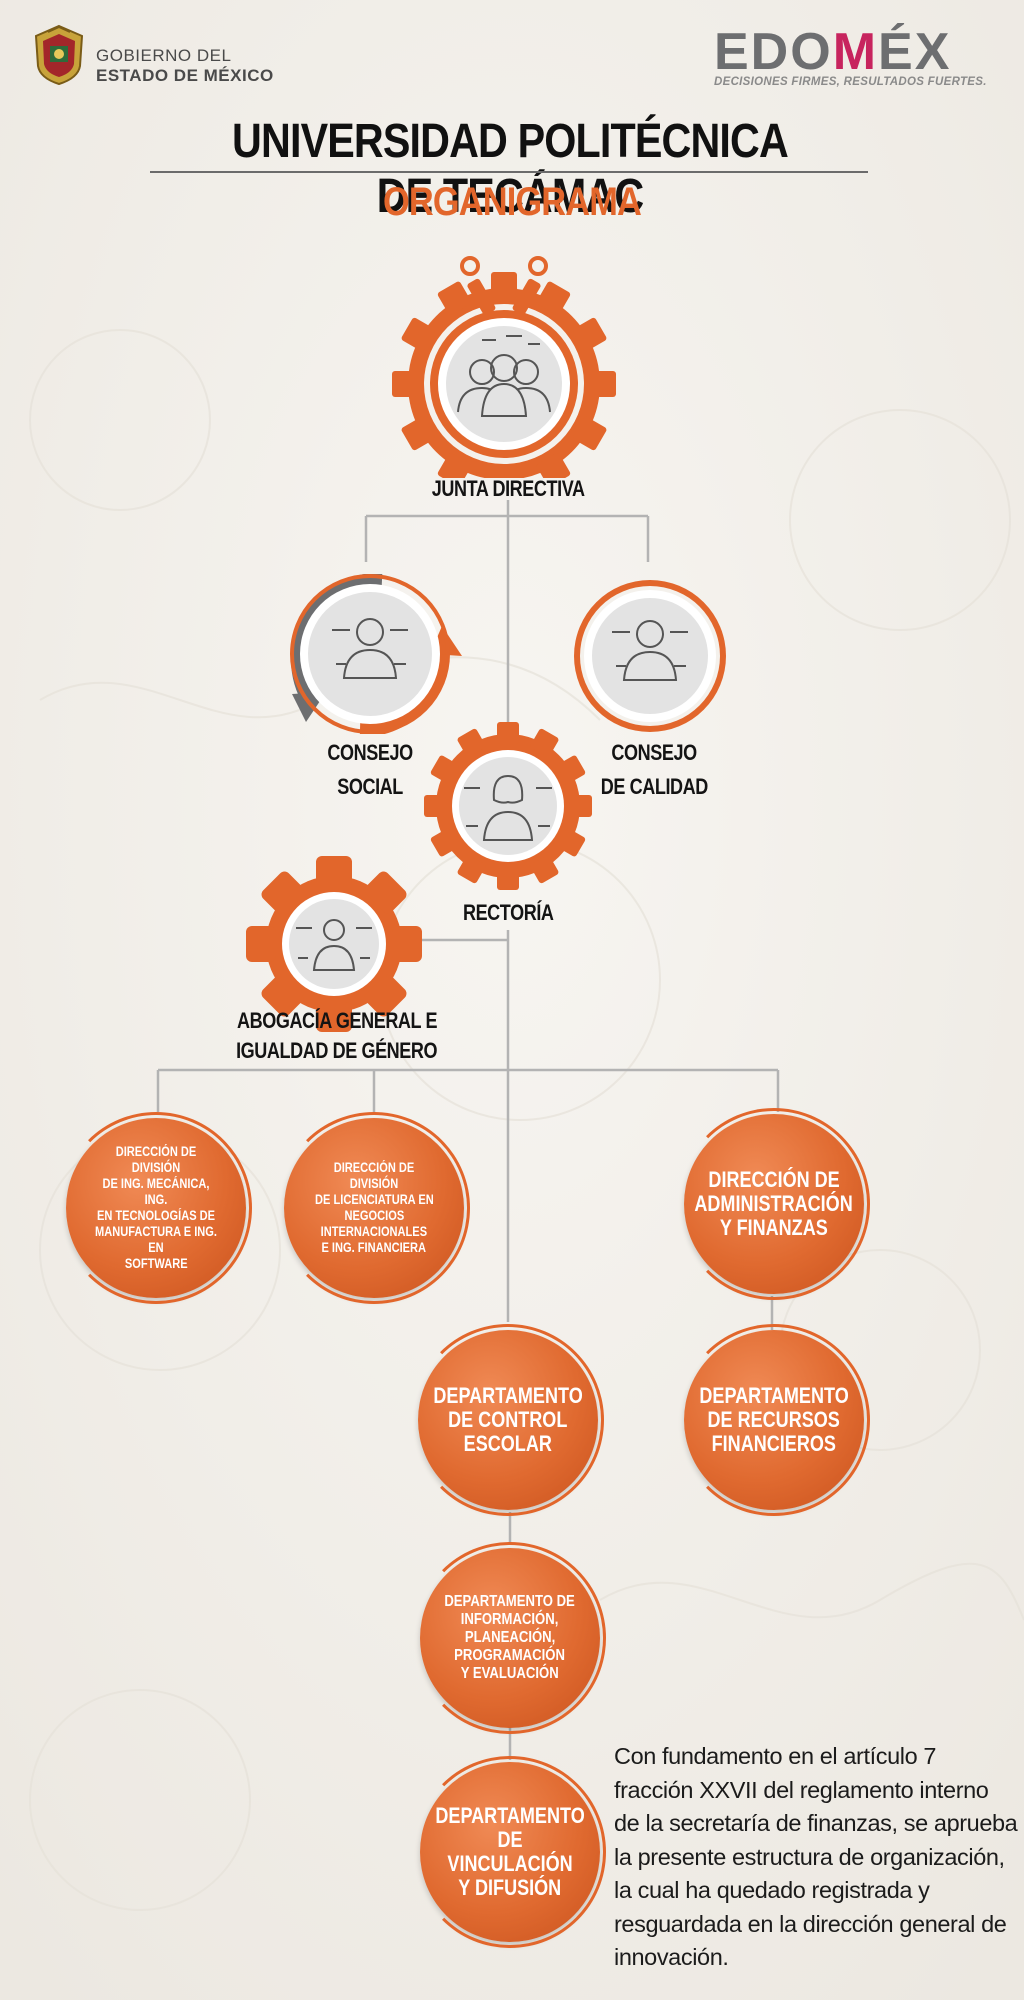  What do you see at coordinates (164, 55) in the screenshot?
I see `gov-line1: GOBIERNO DEL` at bounding box center [164, 55].